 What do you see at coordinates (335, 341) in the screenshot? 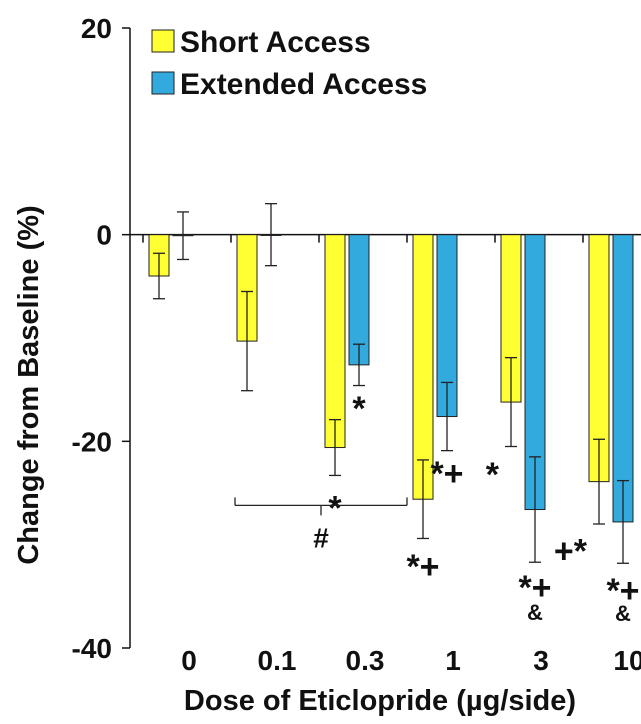
I see `bar-short-access` at bounding box center [335, 341].